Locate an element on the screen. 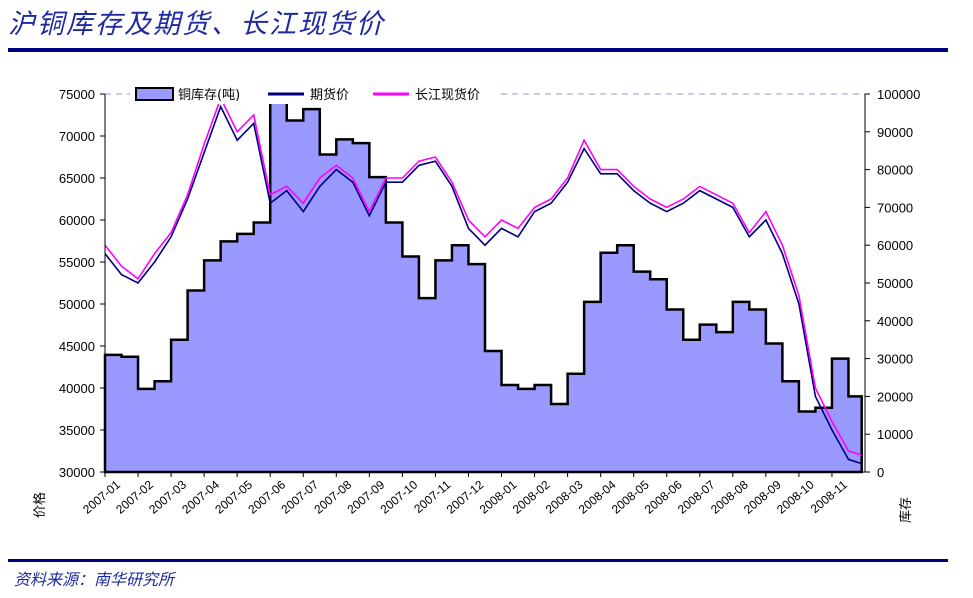 Image resolution: width=973 pixels, height=598 pixels. right-tick-label: 50000 is located at coordinates (895, 283).